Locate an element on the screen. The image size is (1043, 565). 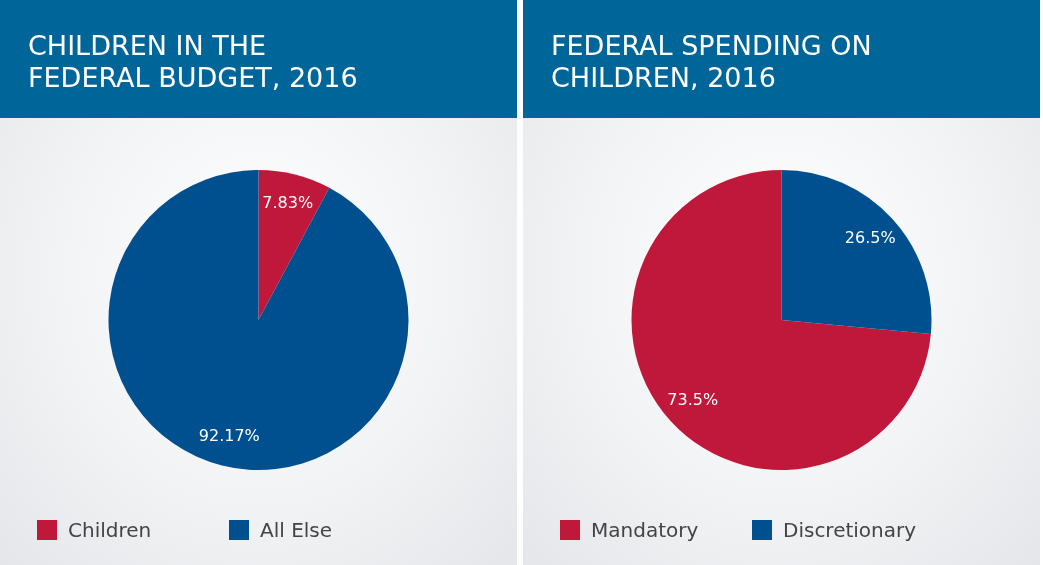
legend-label: Discretionary is located at coordinates (850, 530).